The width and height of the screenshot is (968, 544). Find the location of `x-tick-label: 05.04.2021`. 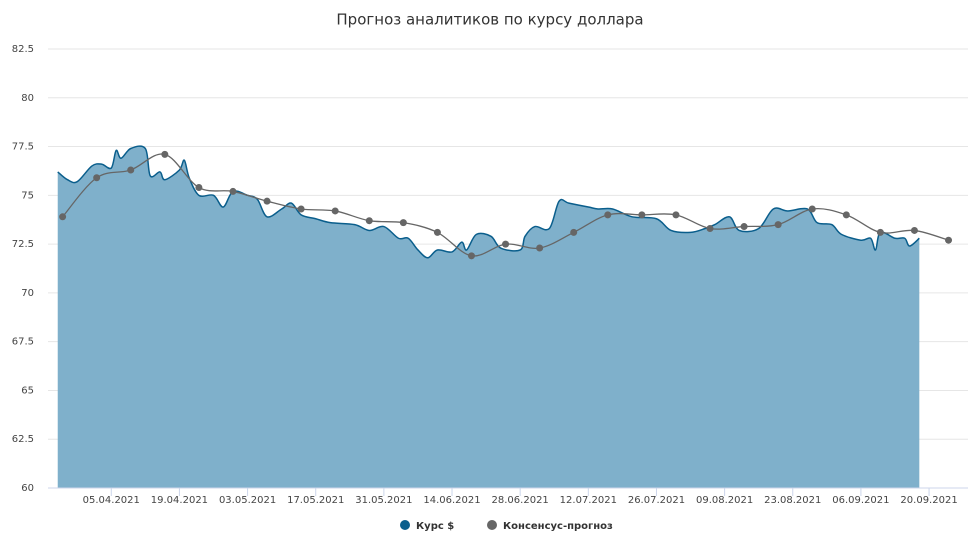

x-tick-label: 05.04.2021 is located at coordinates (111, 500).